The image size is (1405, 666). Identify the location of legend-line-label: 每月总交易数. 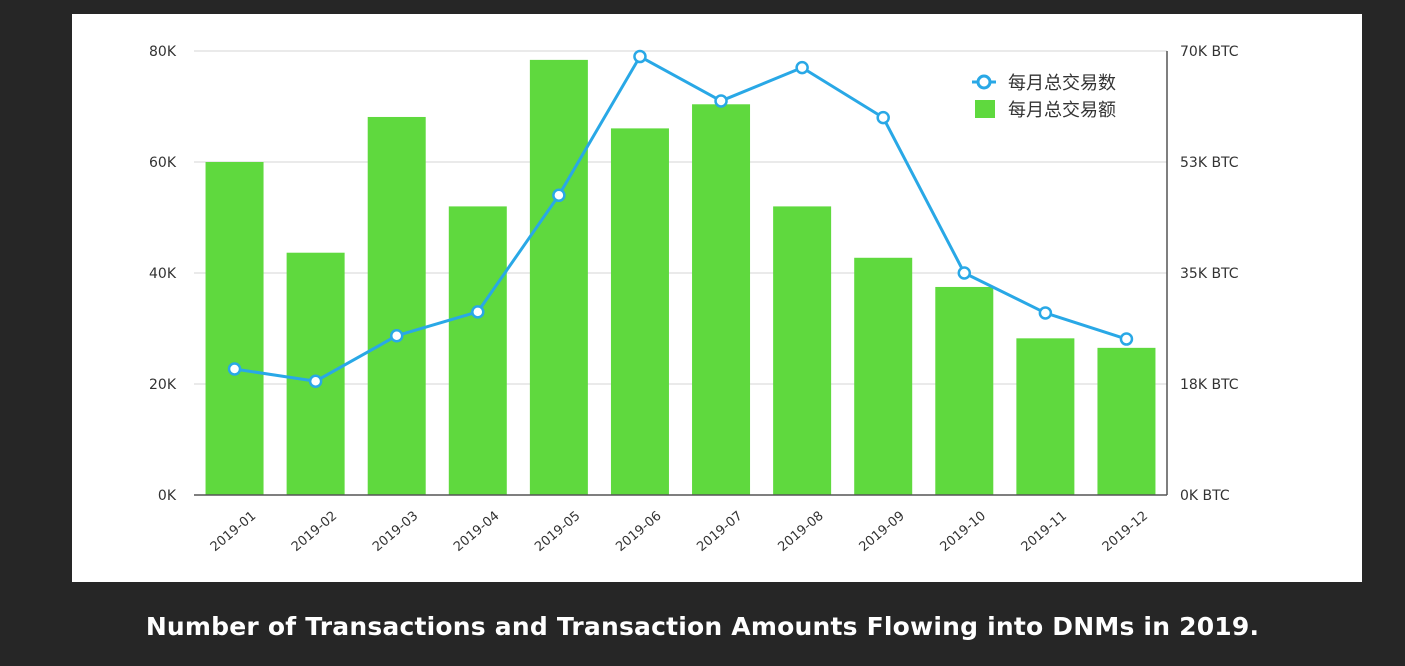
(1062, 83).